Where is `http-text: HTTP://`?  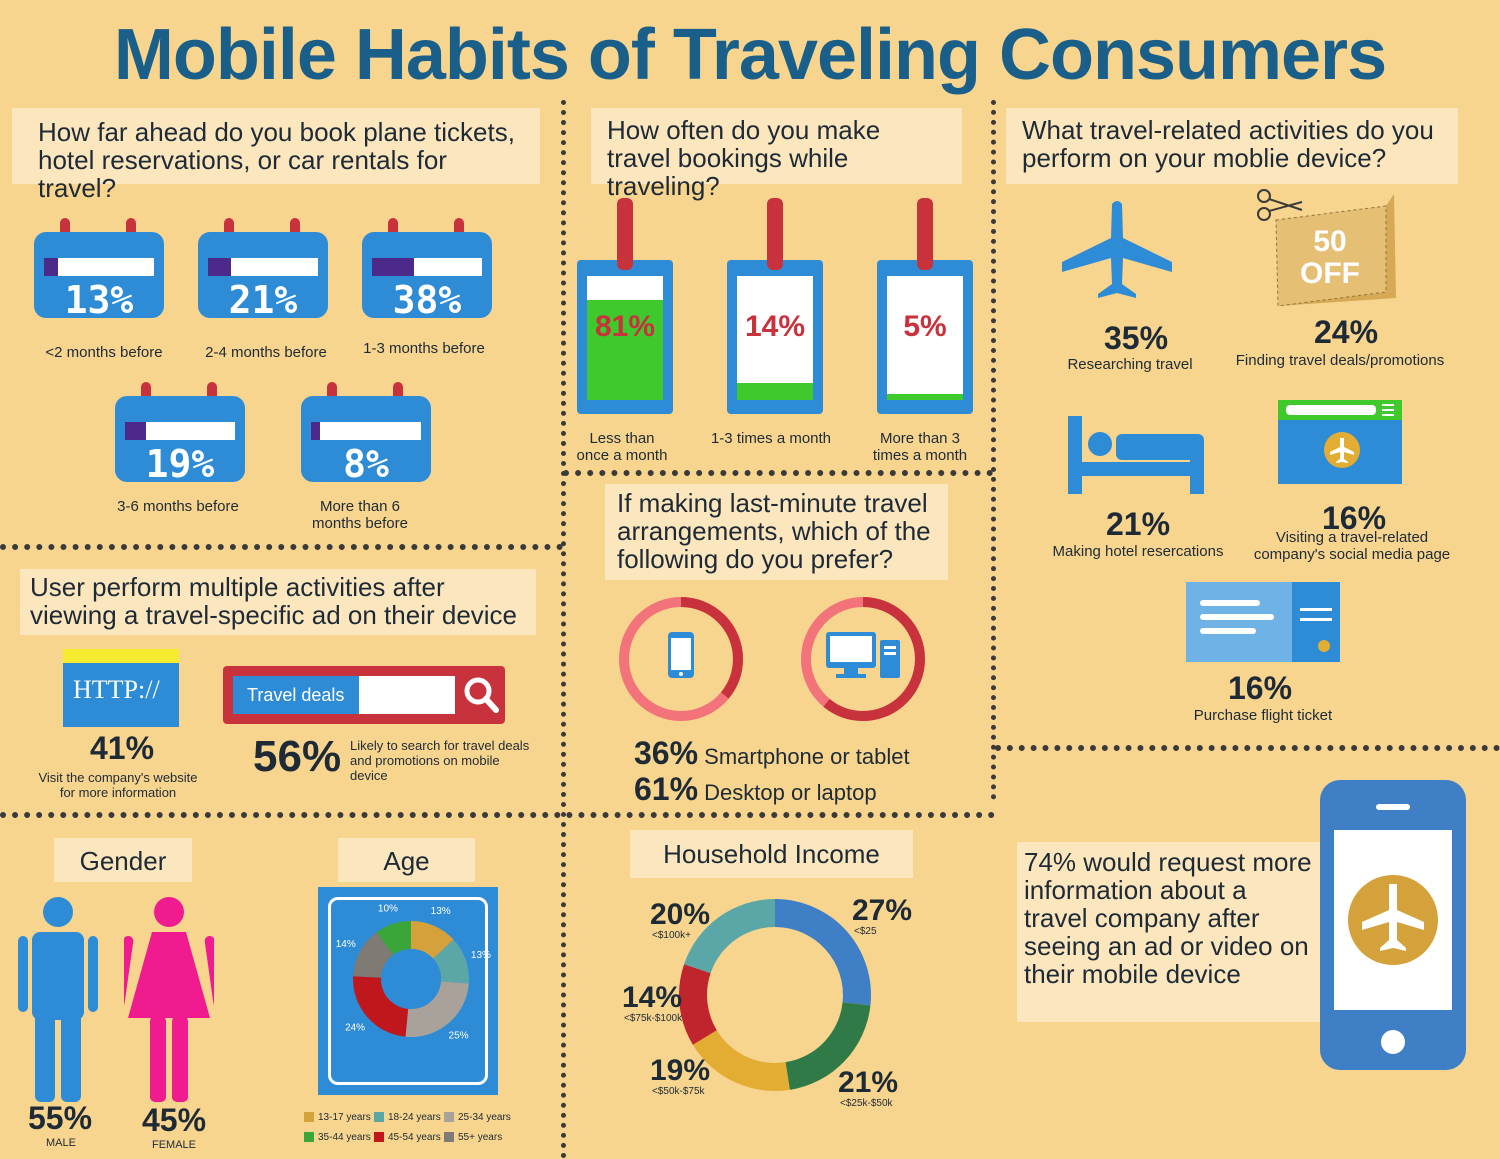
http-text: HTTP:// is located at coordinates (116, 689).